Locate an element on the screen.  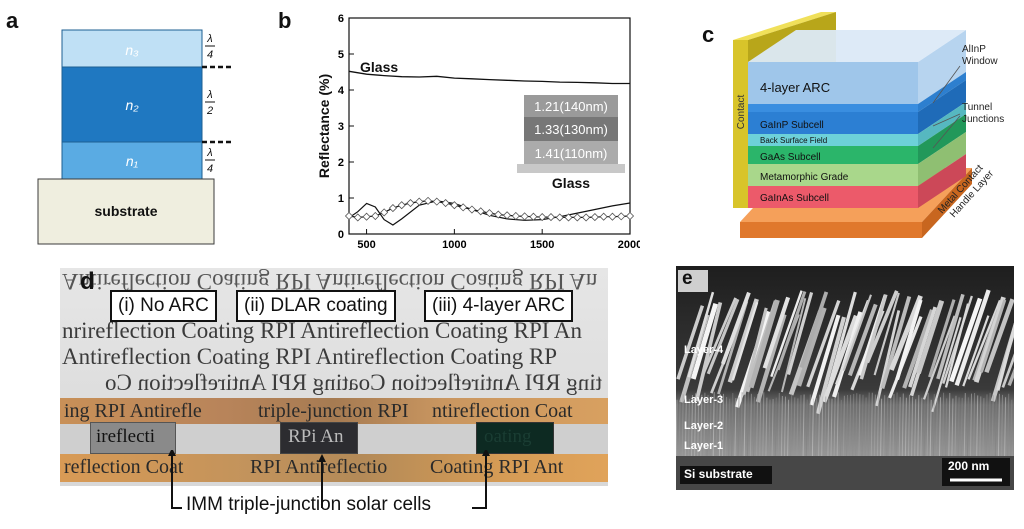
sem-substrate-label-bg is located at coordinates (726, 475).